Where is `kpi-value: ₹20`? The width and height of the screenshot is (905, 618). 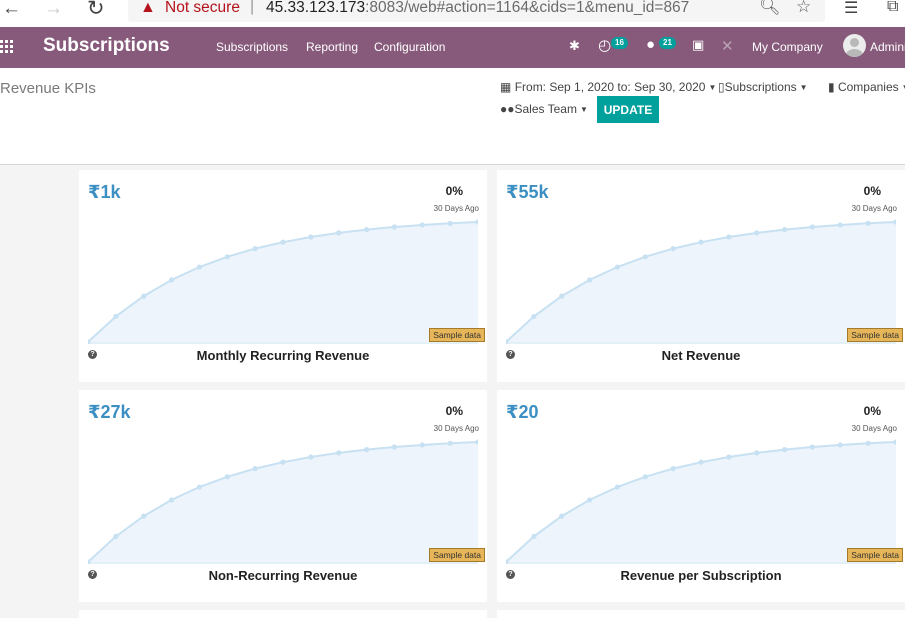 kpi-value: ₹20 is located at coordinates (522, 412).